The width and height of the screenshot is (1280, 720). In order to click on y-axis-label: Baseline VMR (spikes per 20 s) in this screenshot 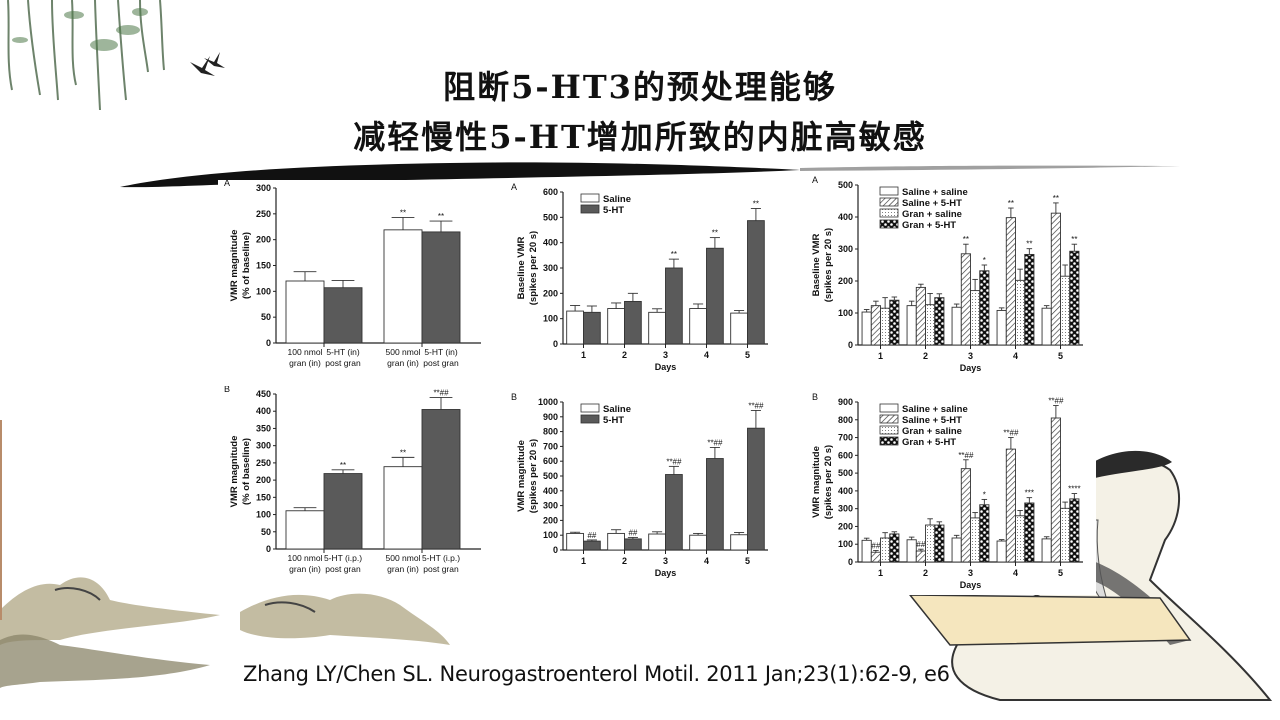, I will do `click(822, 265)`.